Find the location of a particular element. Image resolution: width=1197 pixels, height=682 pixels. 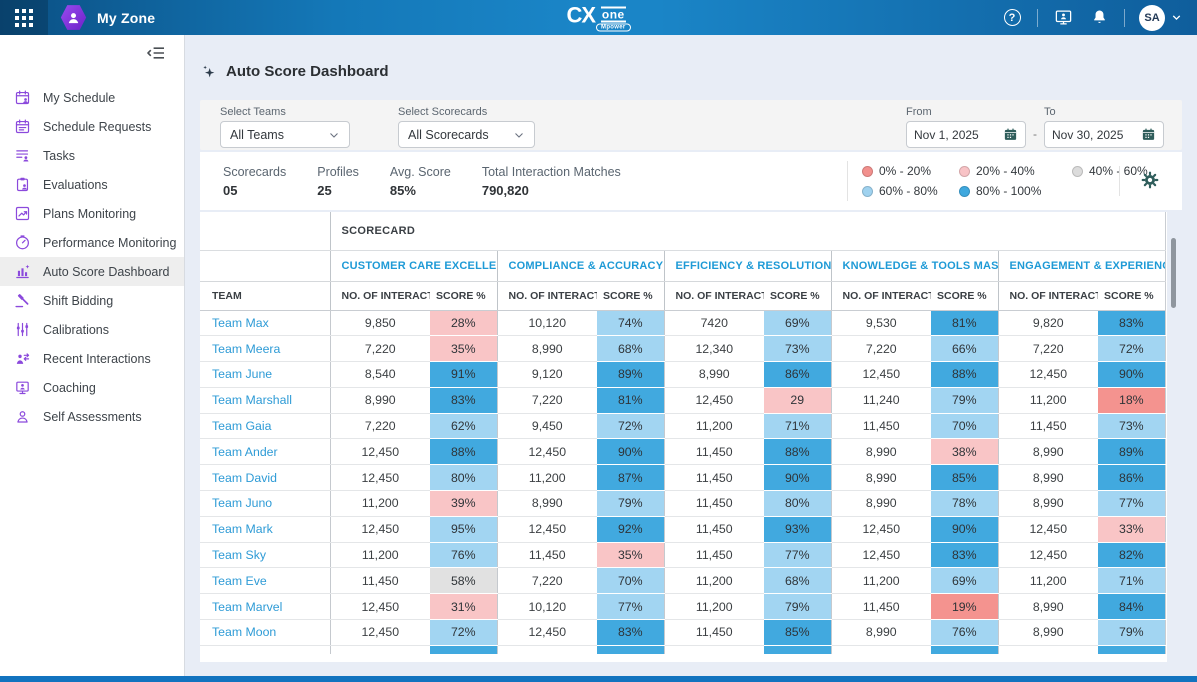

stat-value: 25 is located at coordinates (324, 190).